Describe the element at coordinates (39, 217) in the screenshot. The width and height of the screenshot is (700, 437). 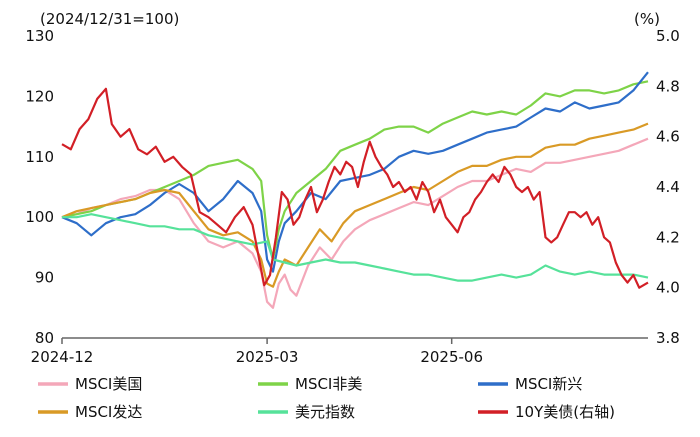
I see `left-tick-label: 100` at that location.